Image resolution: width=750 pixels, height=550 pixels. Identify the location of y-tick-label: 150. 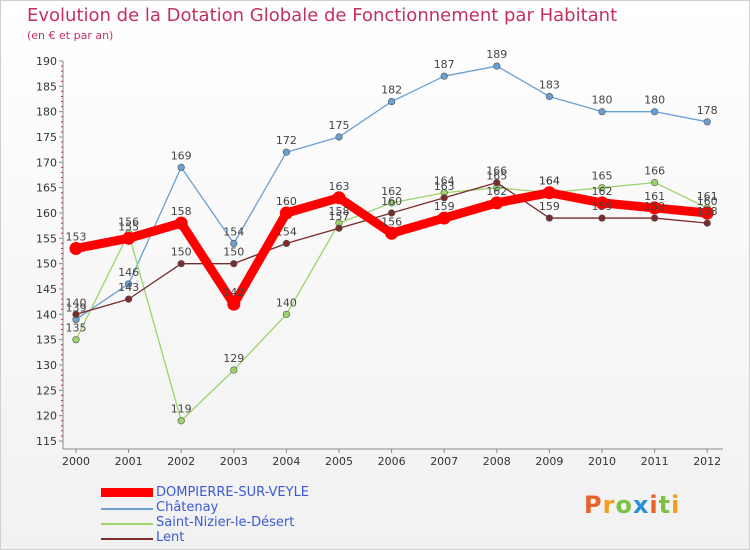
(46, 264).